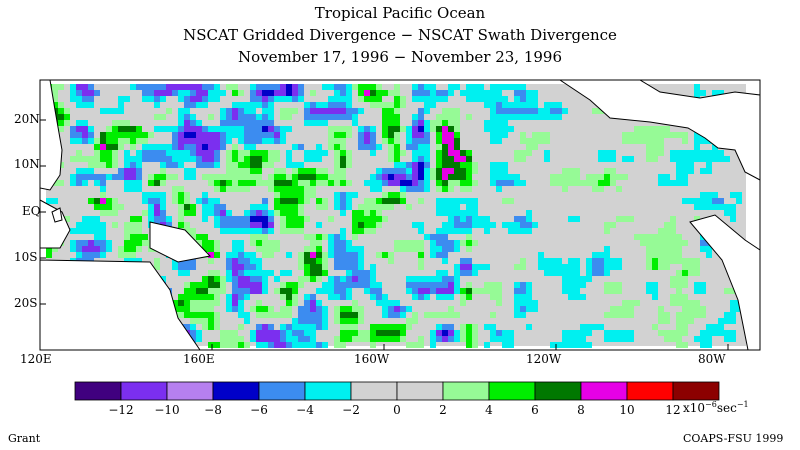 This screenshot has width=800, height=450. I want to click on colorbar-tick-label: 4, so click(489, 410).